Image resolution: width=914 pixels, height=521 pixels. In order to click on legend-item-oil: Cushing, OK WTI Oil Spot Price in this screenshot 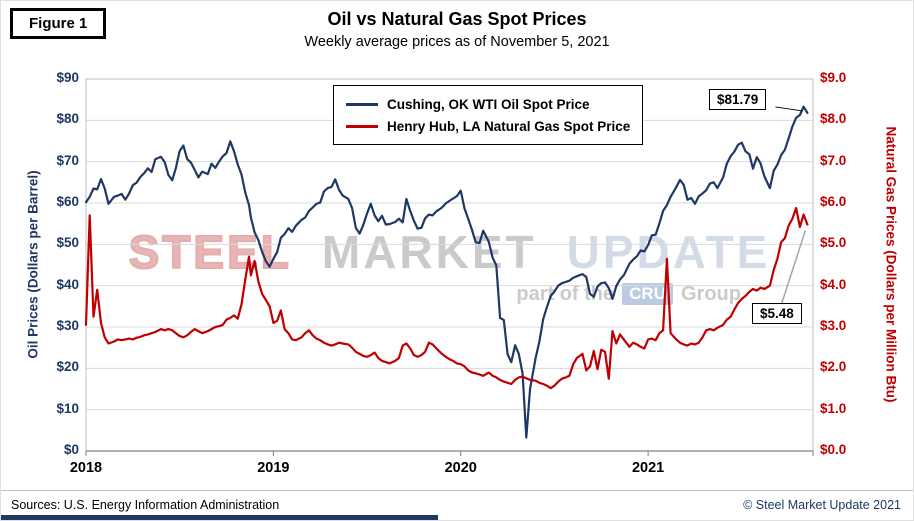, I will do `click(488, 104)`.